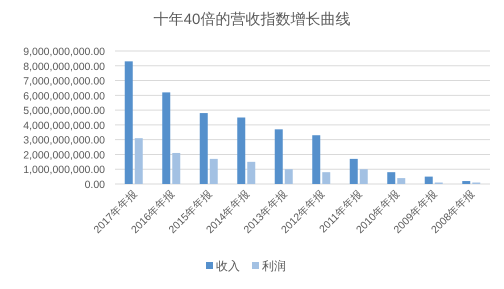 The width and height of the screenshot is (504, 289). I want to click on y-tick-label: 7,000,000,000.00, so click(64, 82).